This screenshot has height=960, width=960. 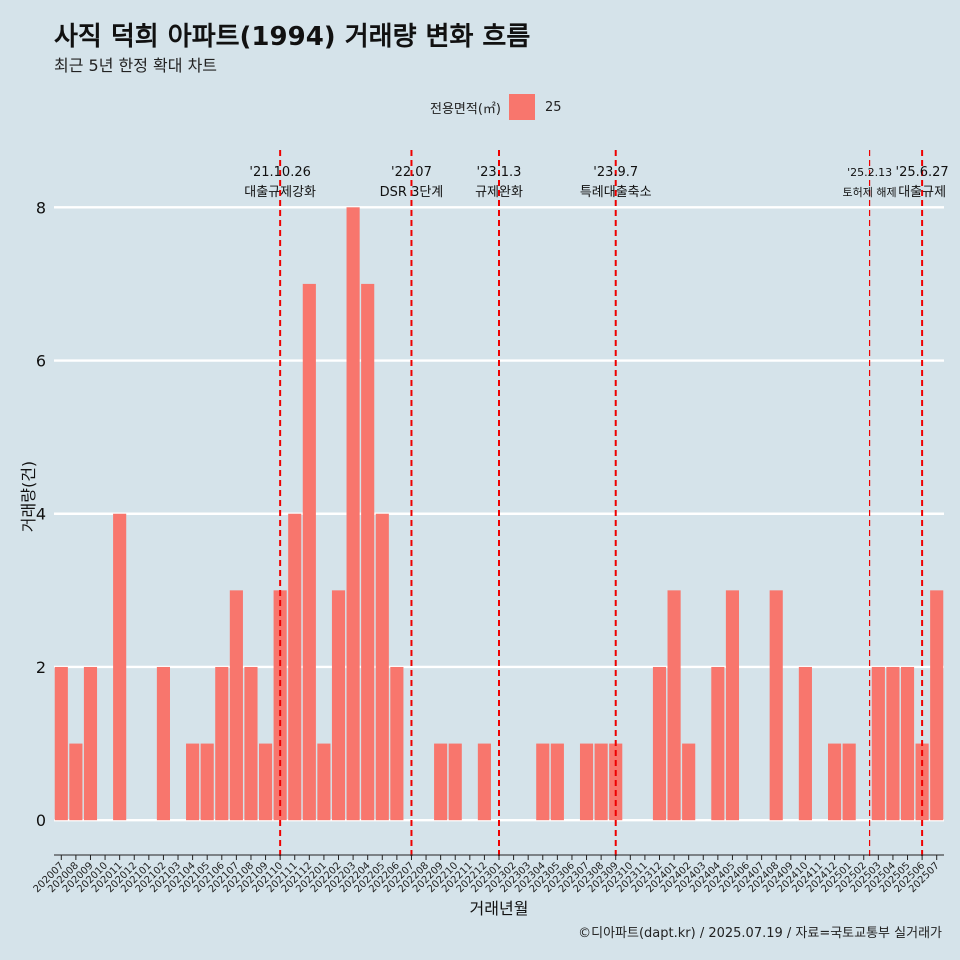 I want to click on legend: 전용면적(㎡) 25, so click(x=496, y=107).